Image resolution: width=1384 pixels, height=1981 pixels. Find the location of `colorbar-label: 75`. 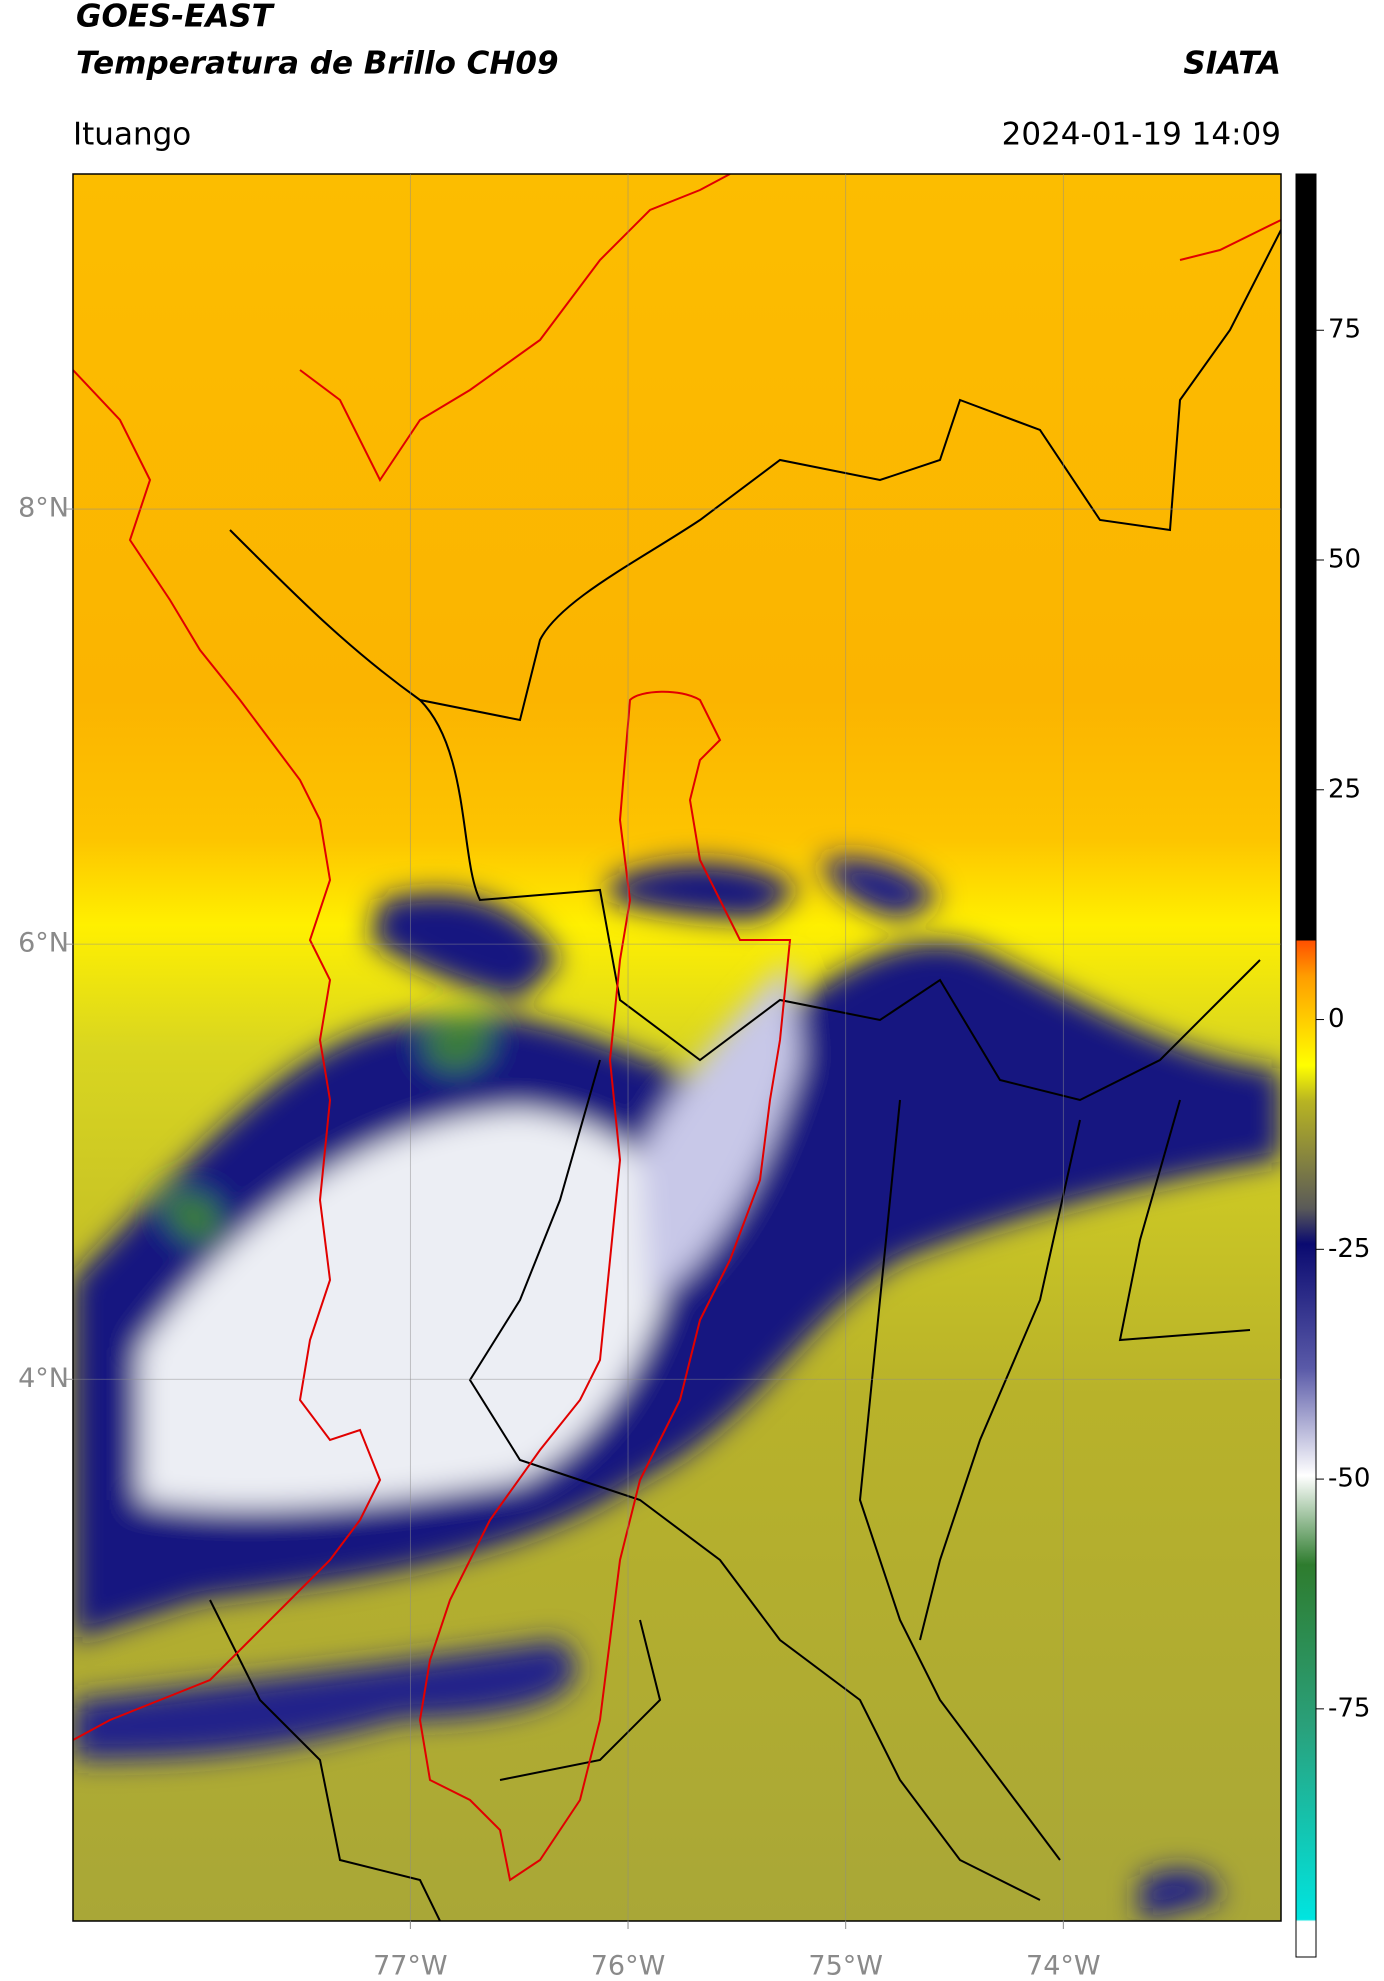

colorbar-label: 75 is located at coordinates (1344, 330).